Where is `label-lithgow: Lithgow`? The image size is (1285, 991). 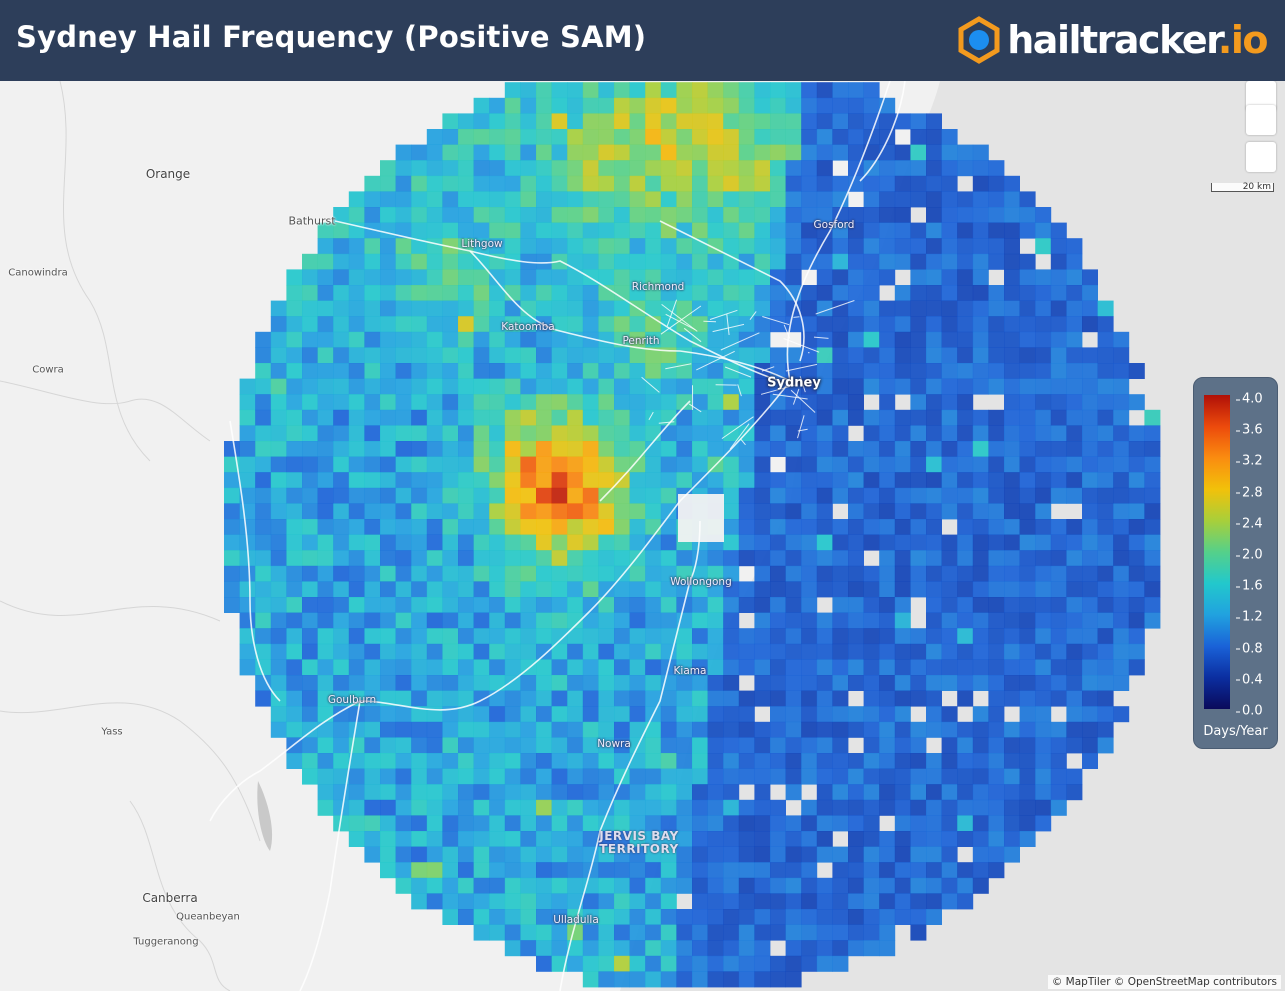
label-lithgow: Lithgow is located at coordinates (482, 244).